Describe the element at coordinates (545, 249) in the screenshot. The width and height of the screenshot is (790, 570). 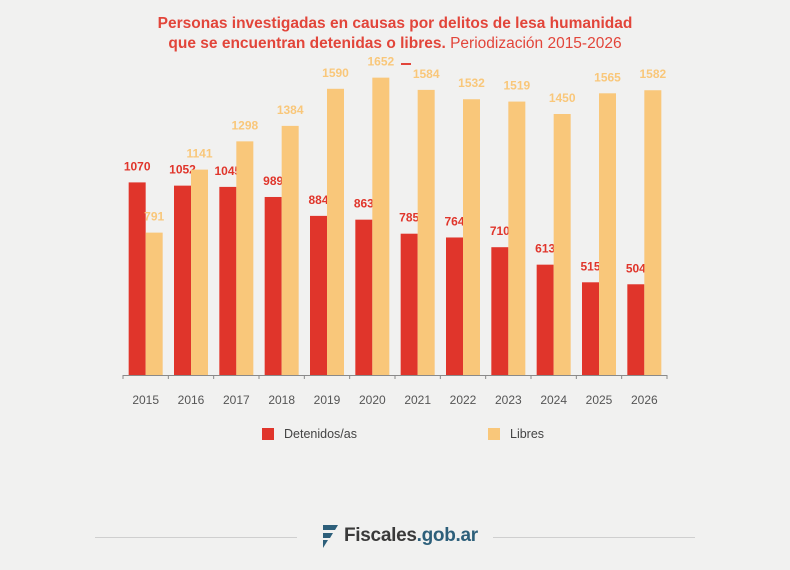
I see `data-label-detenidos-2024: 613` at that location.